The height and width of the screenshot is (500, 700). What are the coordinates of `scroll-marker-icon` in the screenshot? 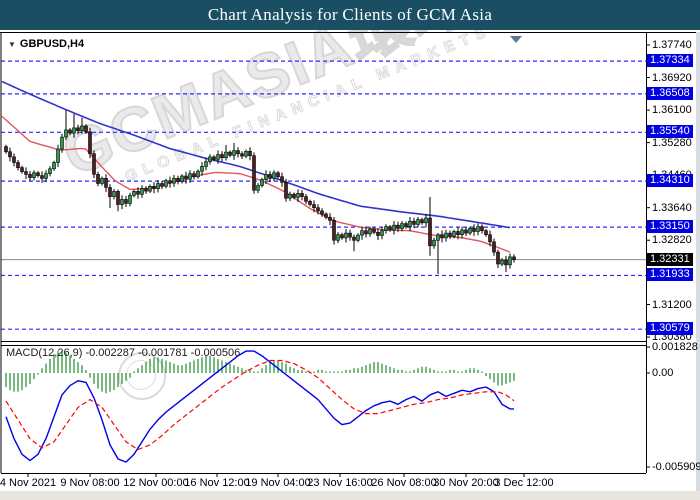 It's located at (516, 39).